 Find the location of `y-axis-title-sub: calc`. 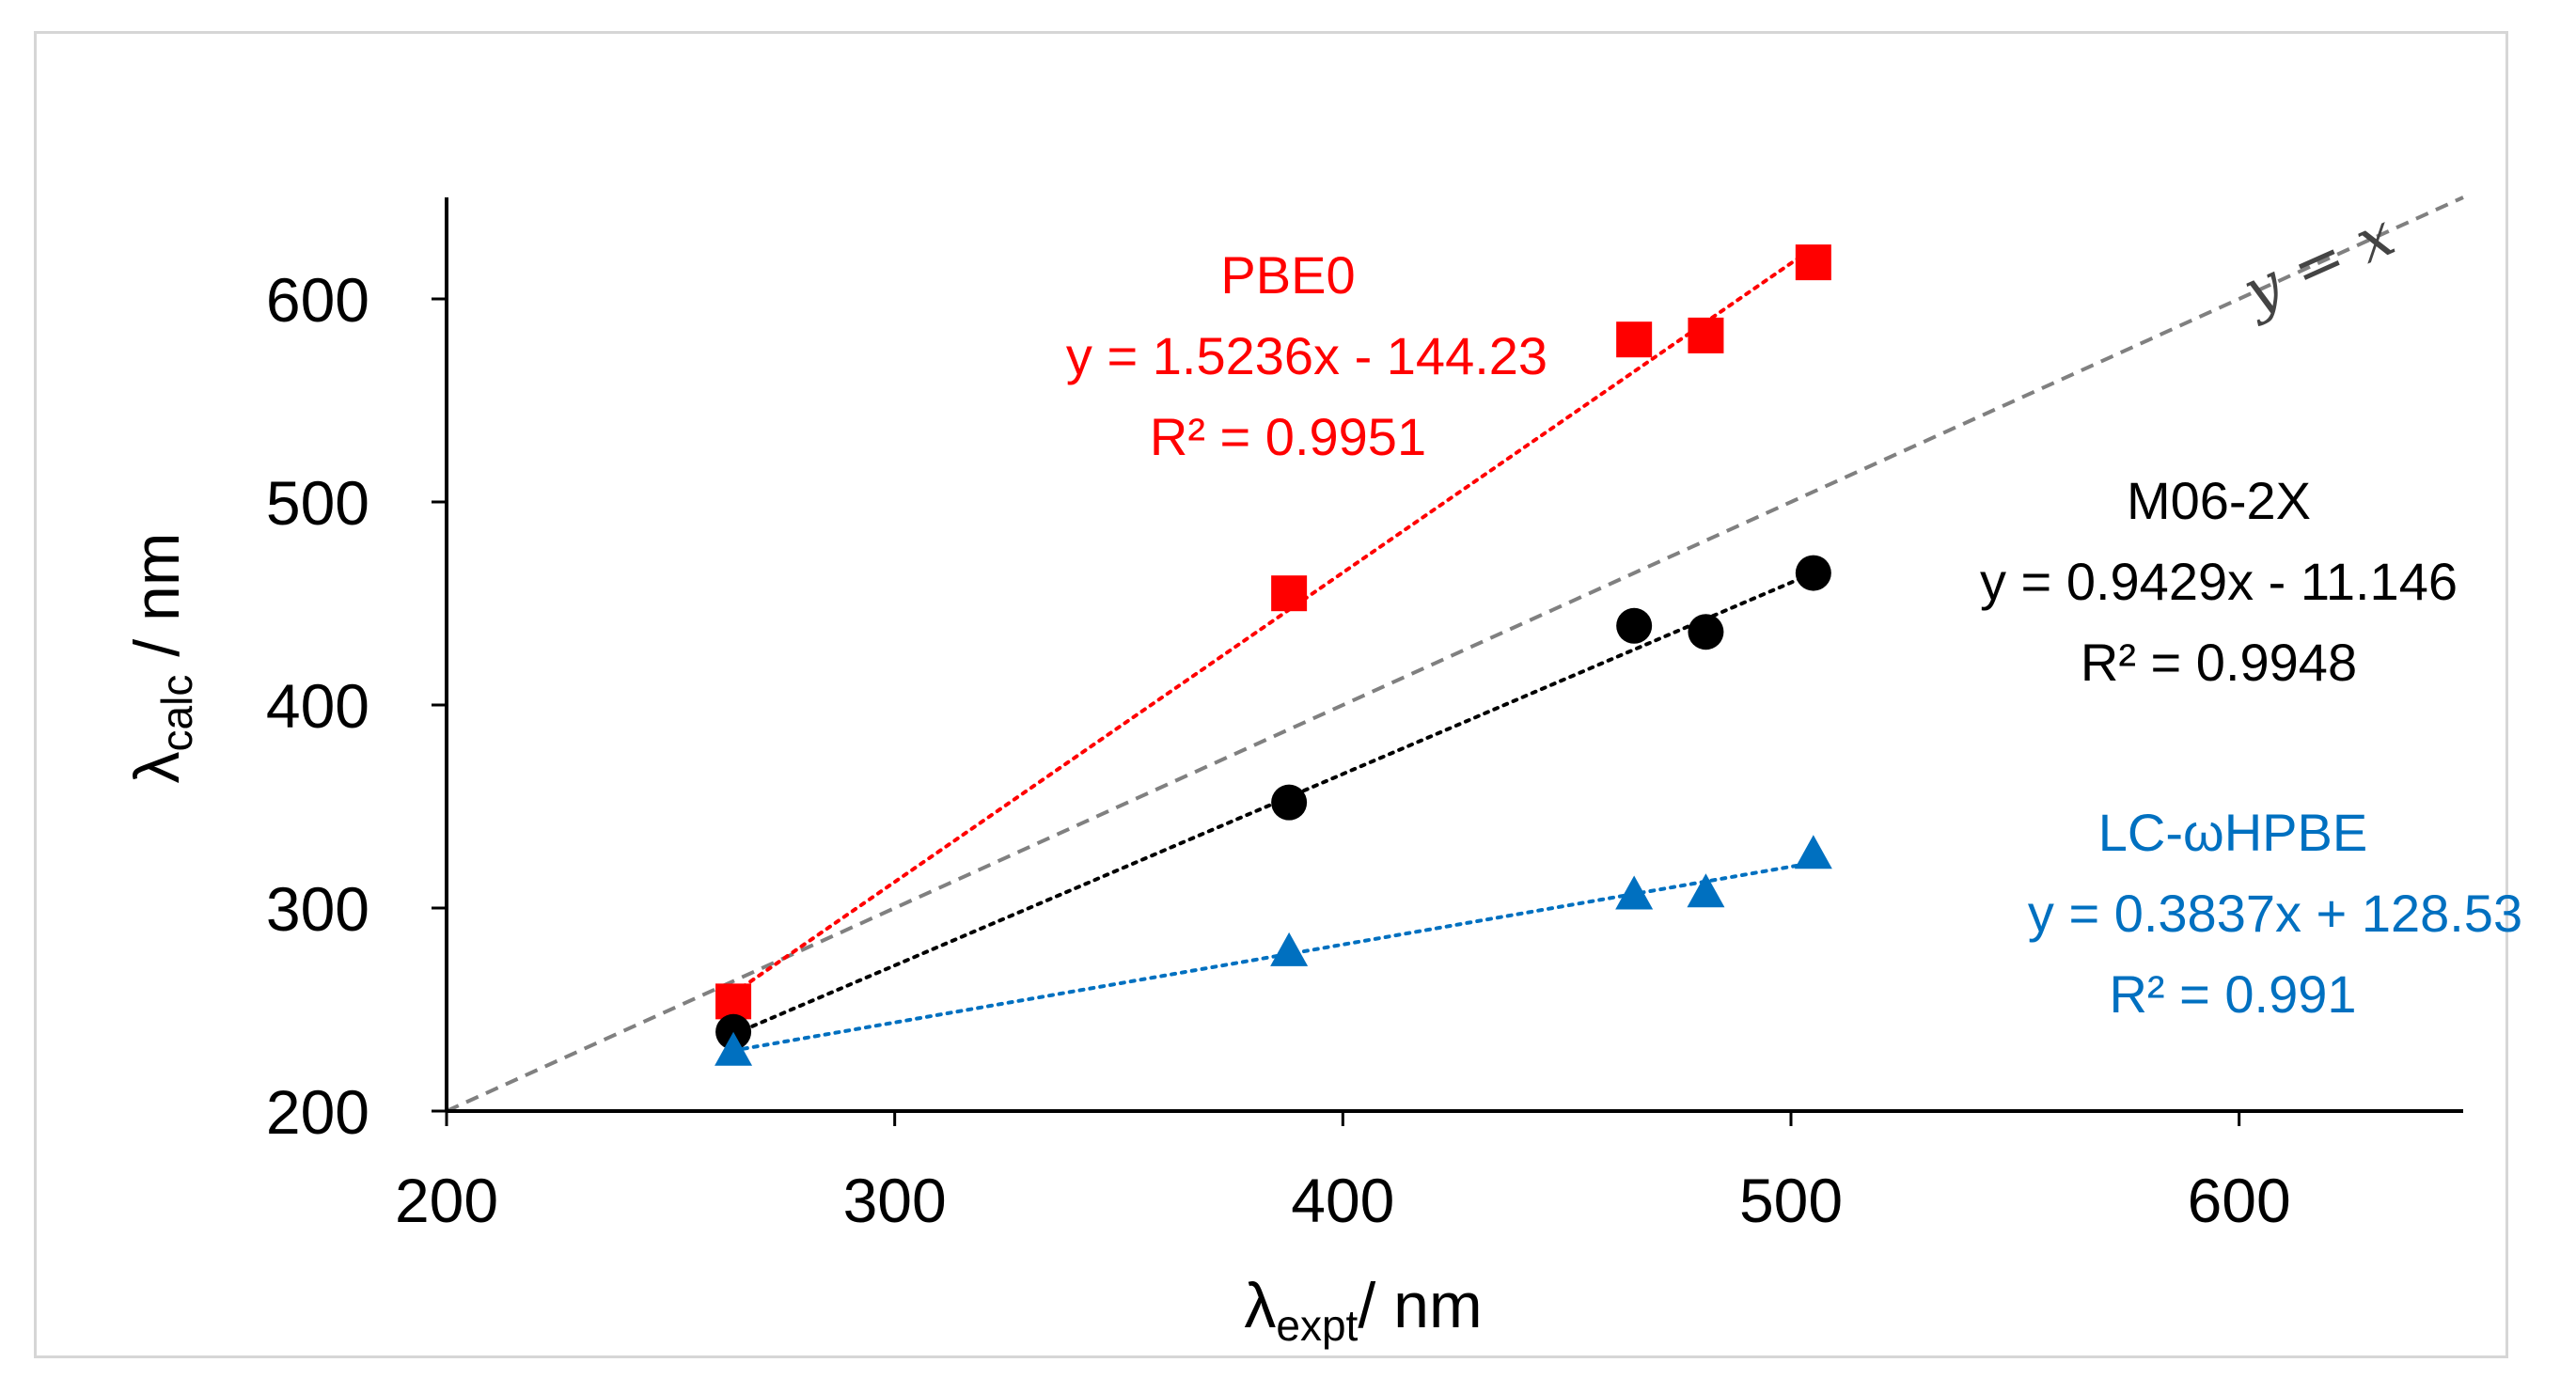

y-axis-title-sub: calc is located at coordinates (177, 714).